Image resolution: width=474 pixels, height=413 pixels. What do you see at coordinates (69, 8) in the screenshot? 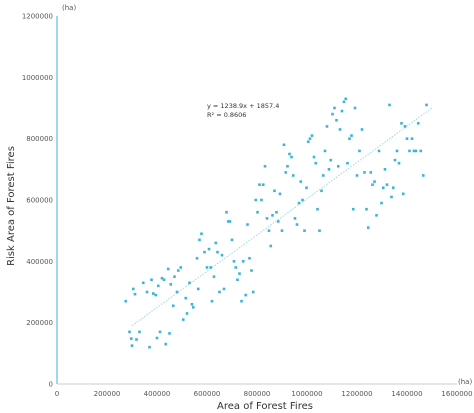
I see `y-axis-unit: (ha)` at bounding box center [69, 8].